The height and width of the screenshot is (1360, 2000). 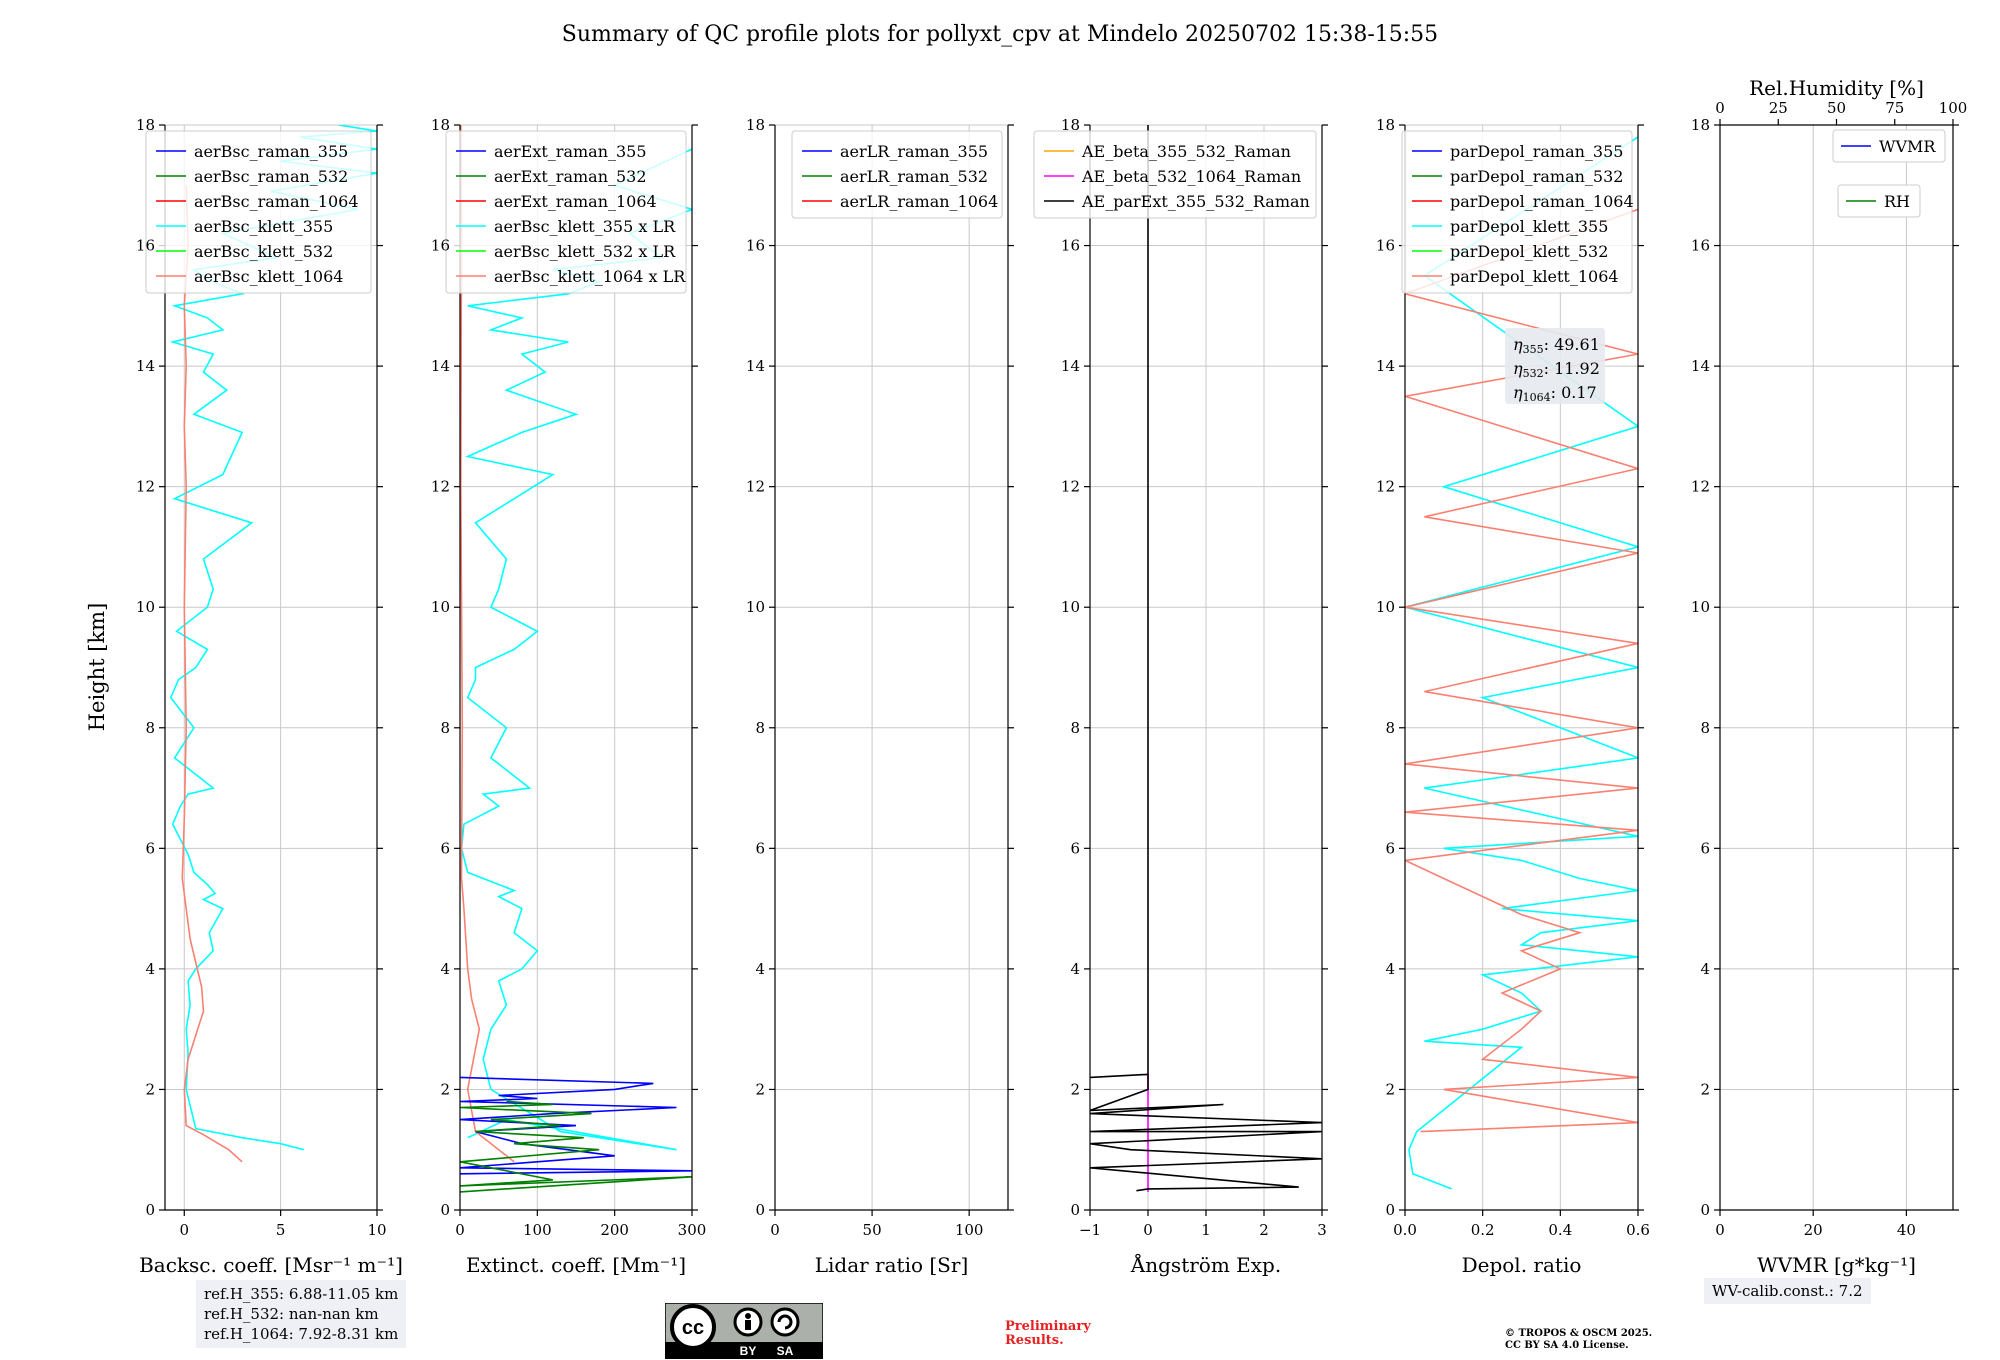 What do you see at coordinates (1191, 176) in the screenshot?
I see `legend-label-AE_beta_532_1064_Raman: AE_beta_532_1064_Raman` at bounding box center [1191, 176].